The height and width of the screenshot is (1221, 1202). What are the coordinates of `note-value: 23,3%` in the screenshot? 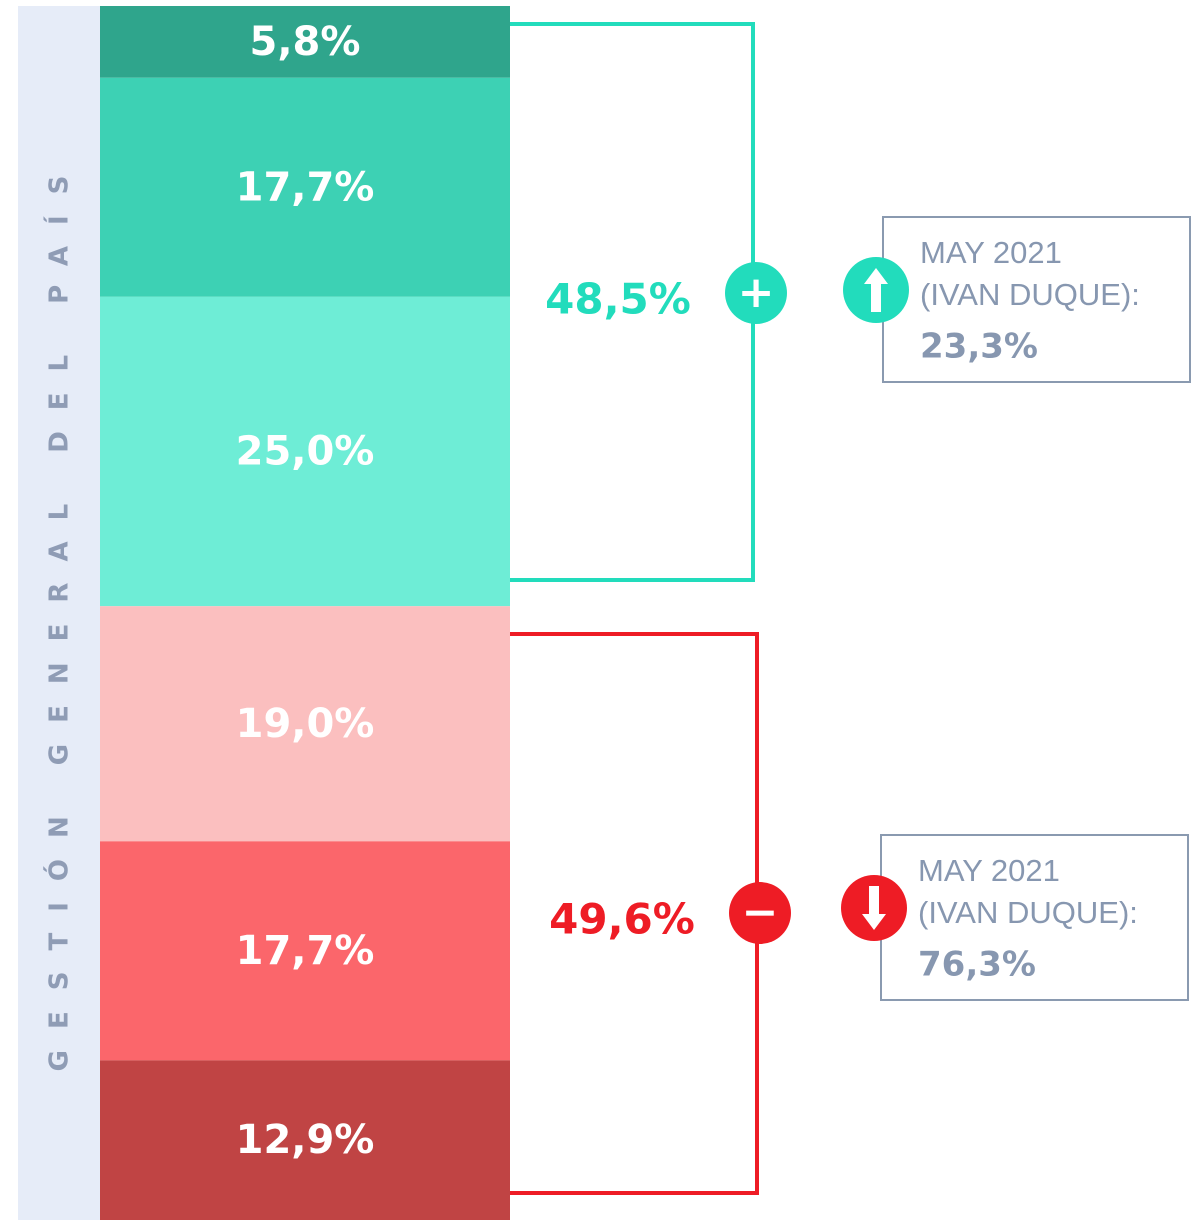 It's located at (979, 347).